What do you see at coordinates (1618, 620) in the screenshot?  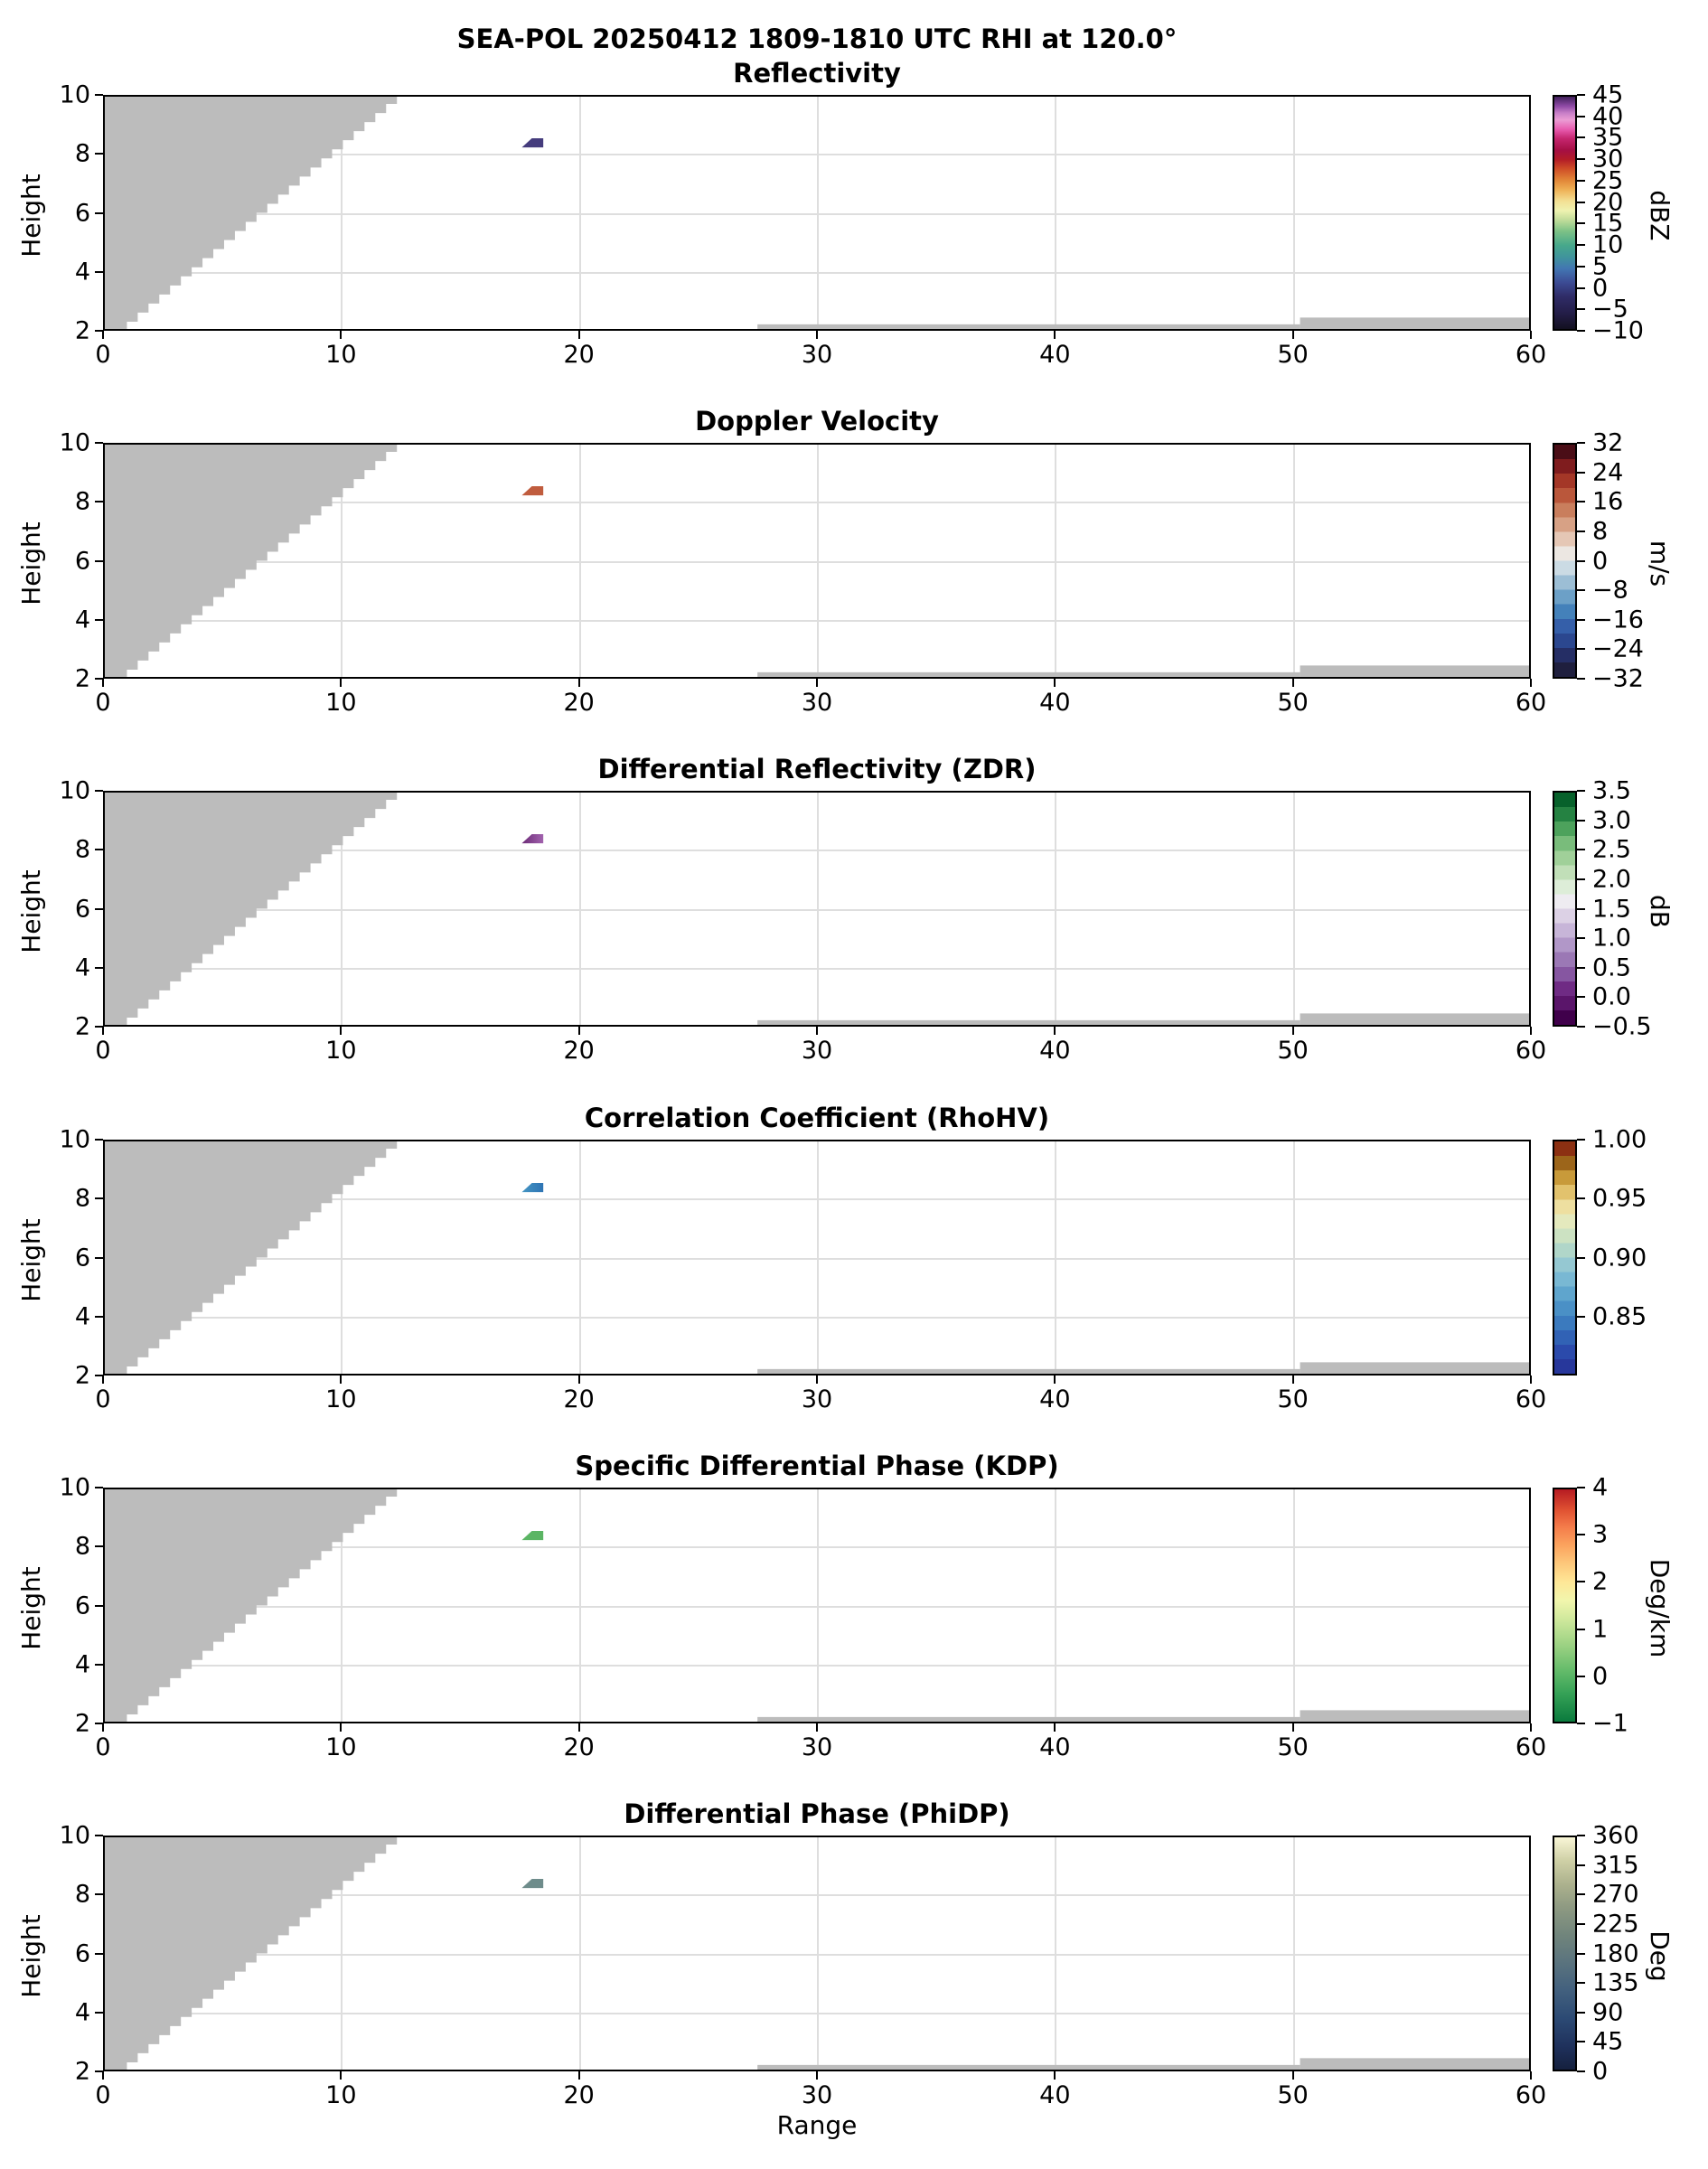 I see `colorbar-tick-label: −16` at bounding box center [1618, 620].